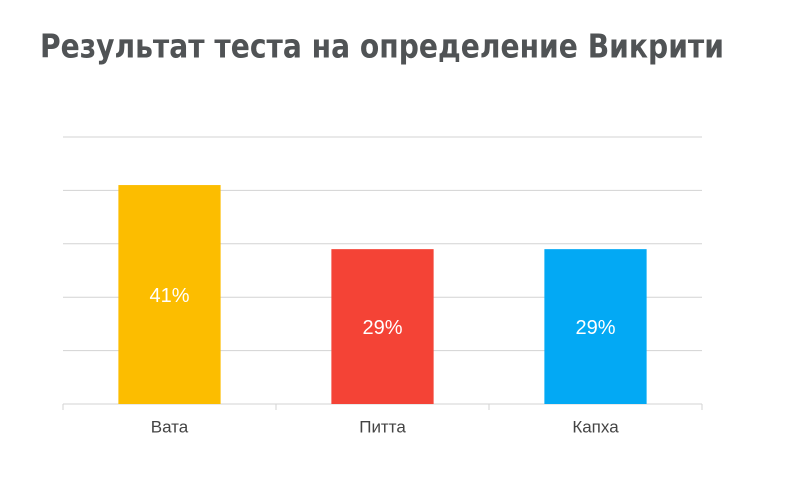 This screenshot has width=805, height=489. What do you see at coordinates (595, 426) in the screenshot?
I see `x-tick-label: Капха` at bounding box center [595, 426].